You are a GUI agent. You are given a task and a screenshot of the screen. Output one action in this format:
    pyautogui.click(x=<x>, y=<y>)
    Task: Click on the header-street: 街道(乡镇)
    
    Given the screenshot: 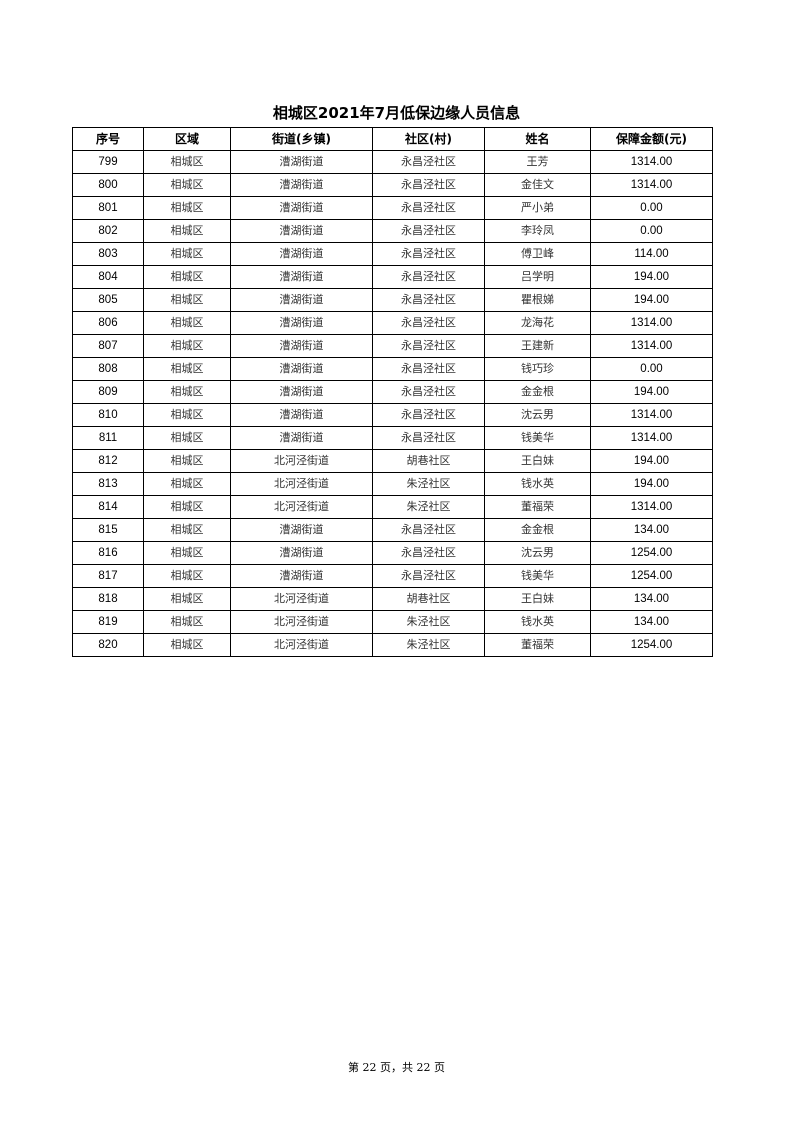 What is the action you would take?
    pyautogui.click(x=301, y=139)
    